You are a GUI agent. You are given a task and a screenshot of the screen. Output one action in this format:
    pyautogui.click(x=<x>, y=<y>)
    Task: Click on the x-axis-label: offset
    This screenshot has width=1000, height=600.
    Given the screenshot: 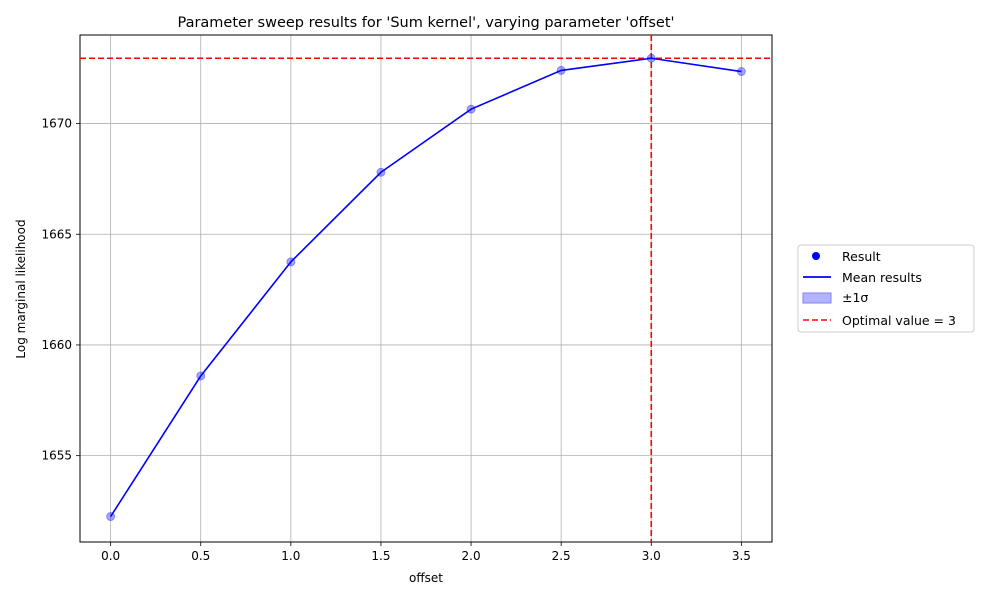 What is the action you would take?
    pyautogui.click(x=426, y=578)
    